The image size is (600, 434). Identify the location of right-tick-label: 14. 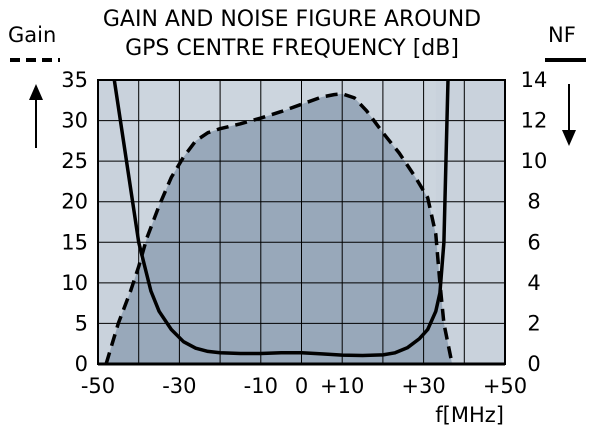
(534, 80).